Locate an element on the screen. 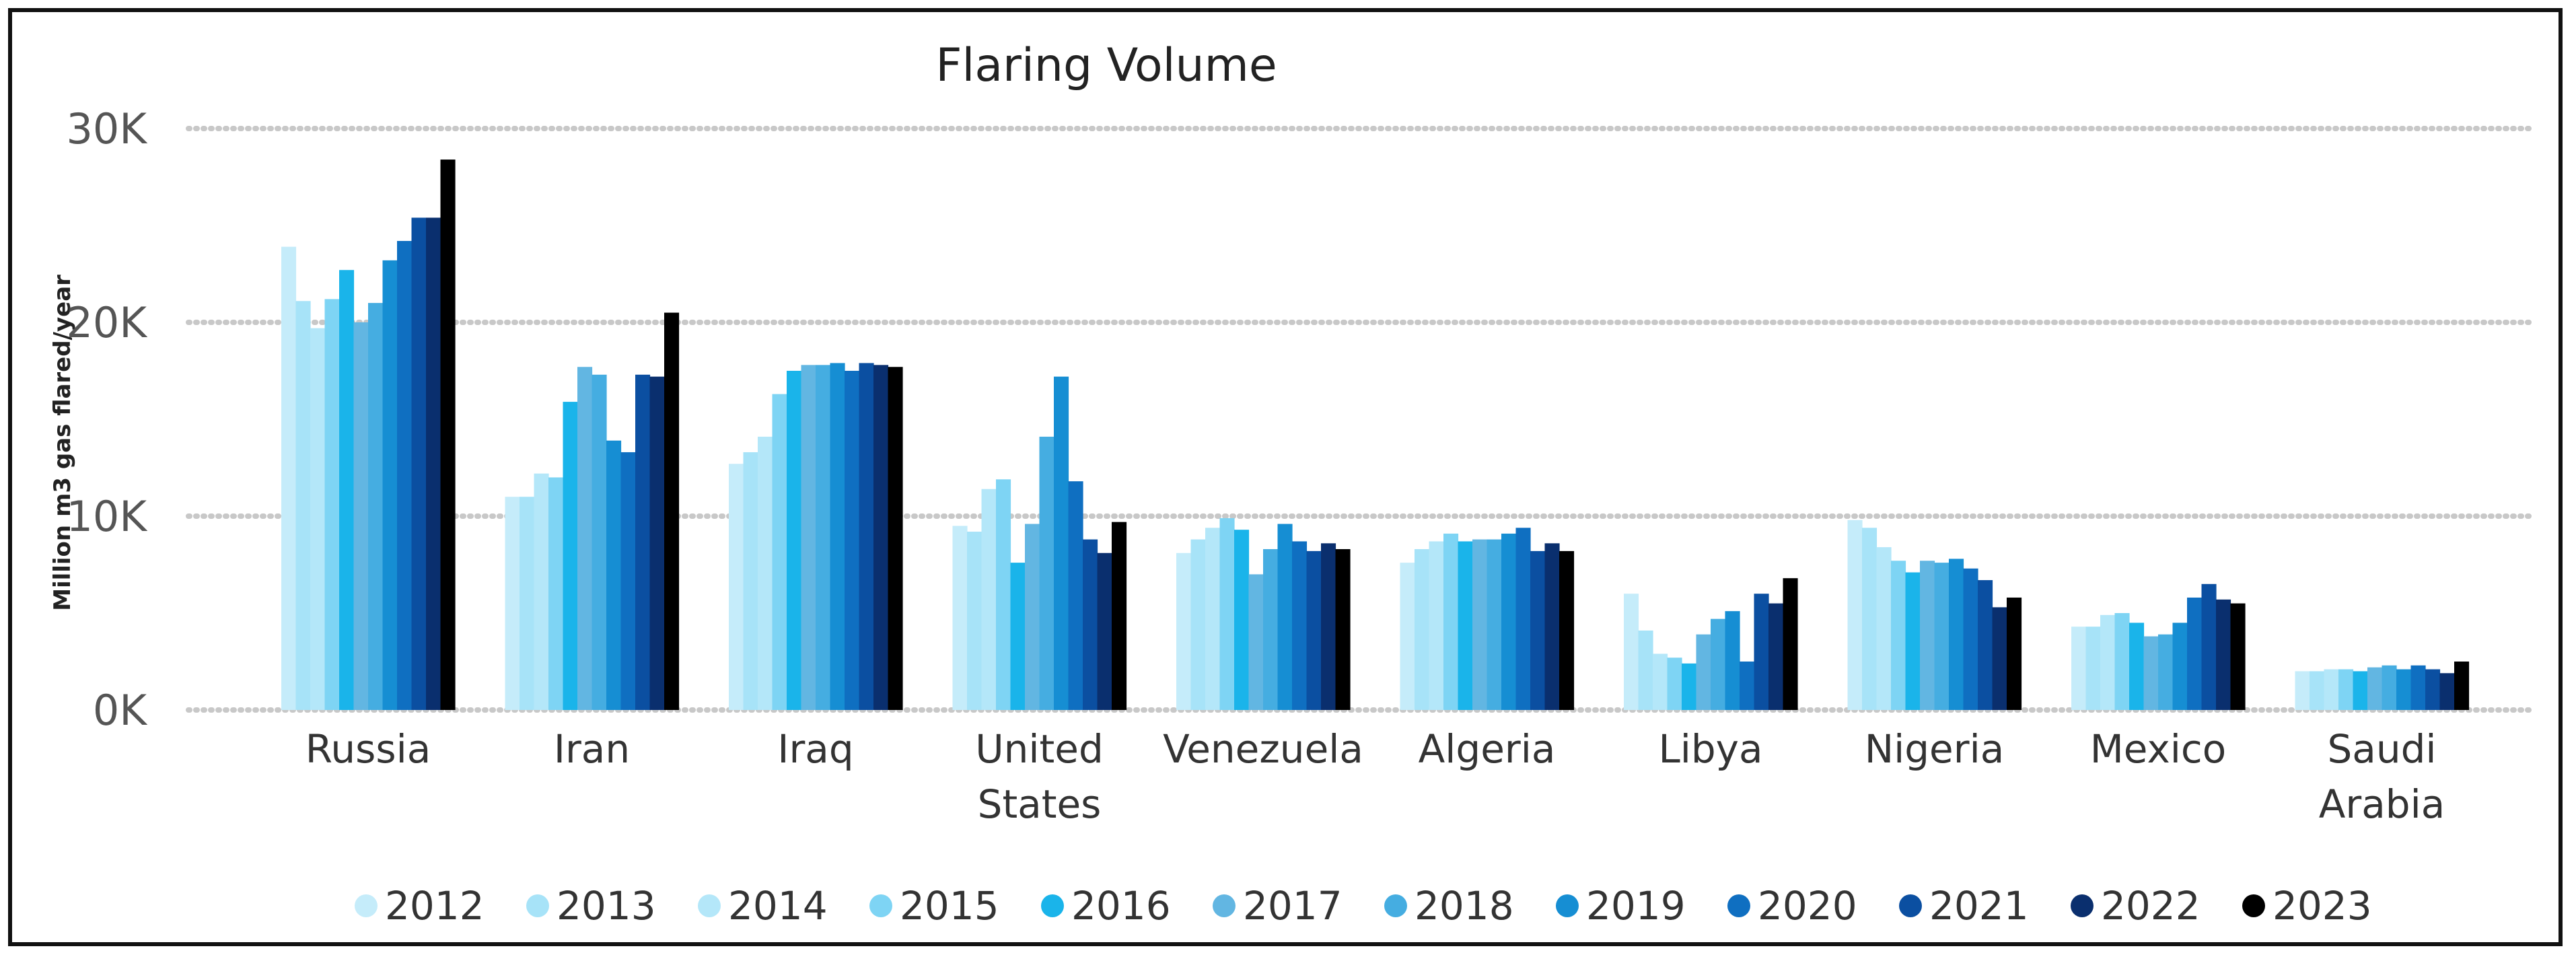 This screenshot has width=2576, height=961. bar-2019-mexico is located at coordinates (2180, 666).